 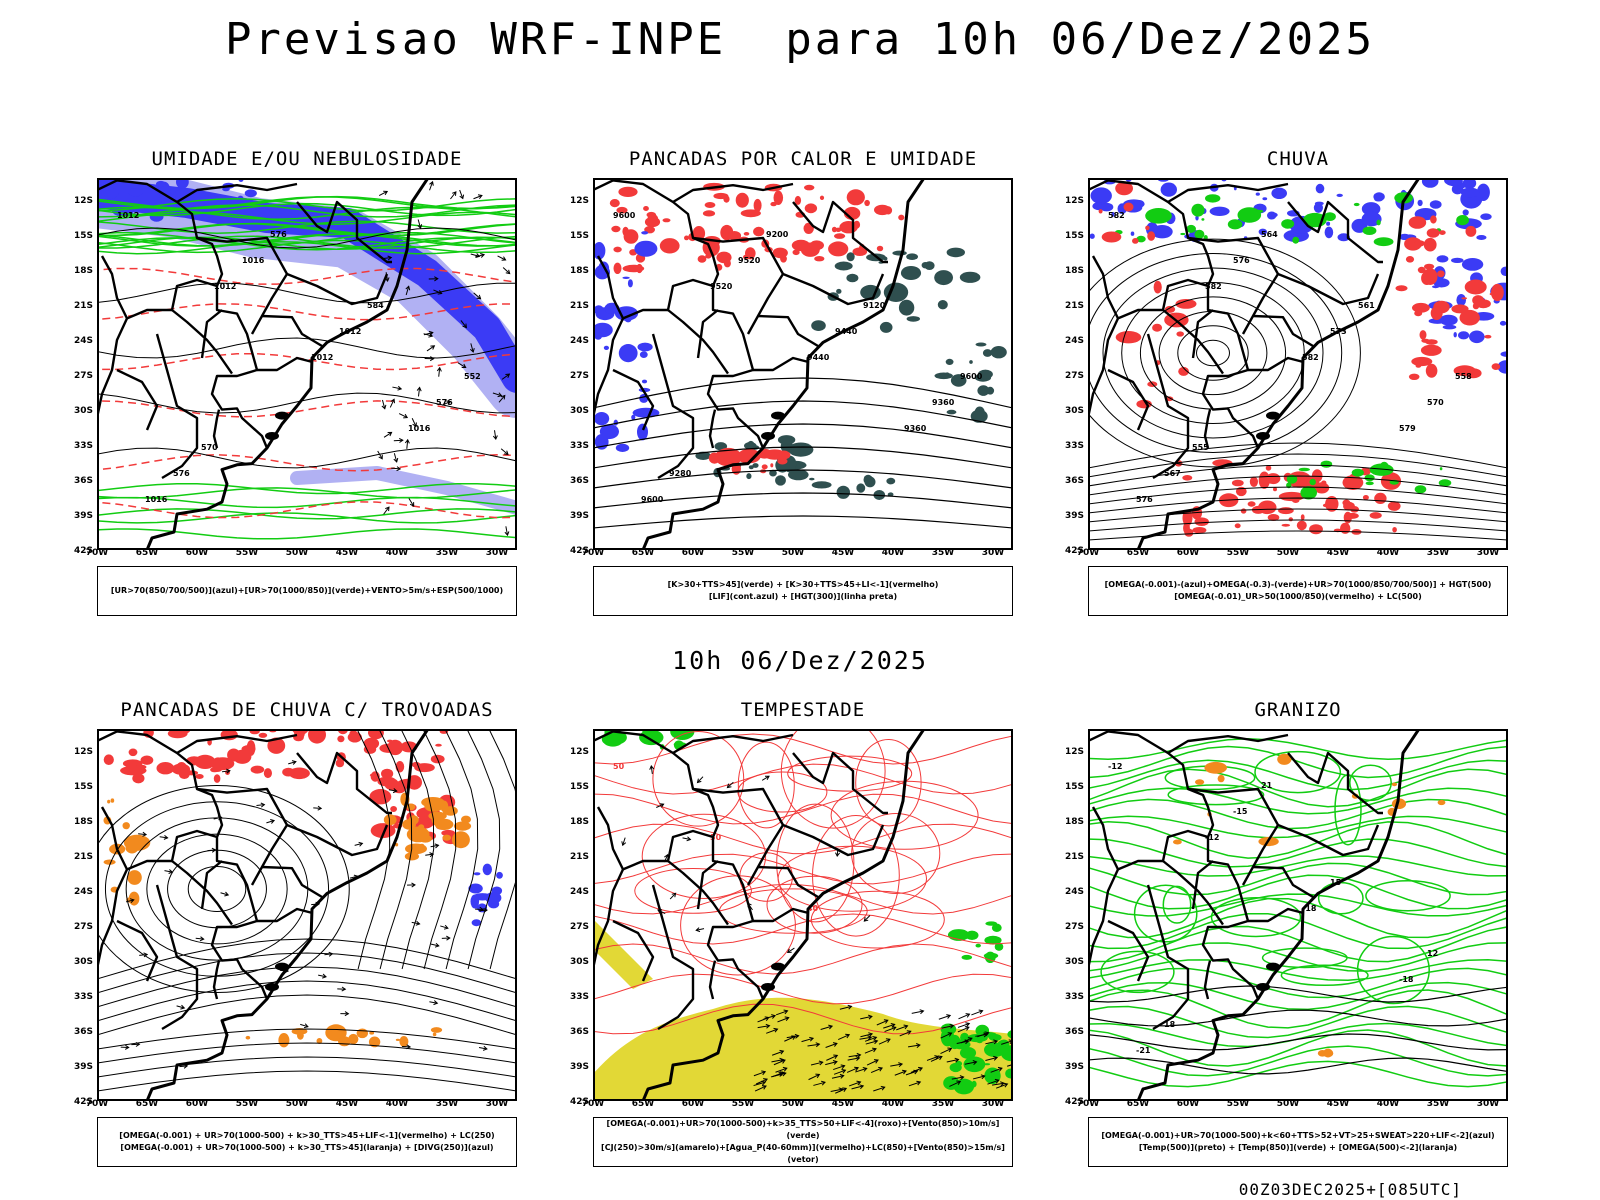 I want to click on contour-label: 576, so click(x=278, y=234).